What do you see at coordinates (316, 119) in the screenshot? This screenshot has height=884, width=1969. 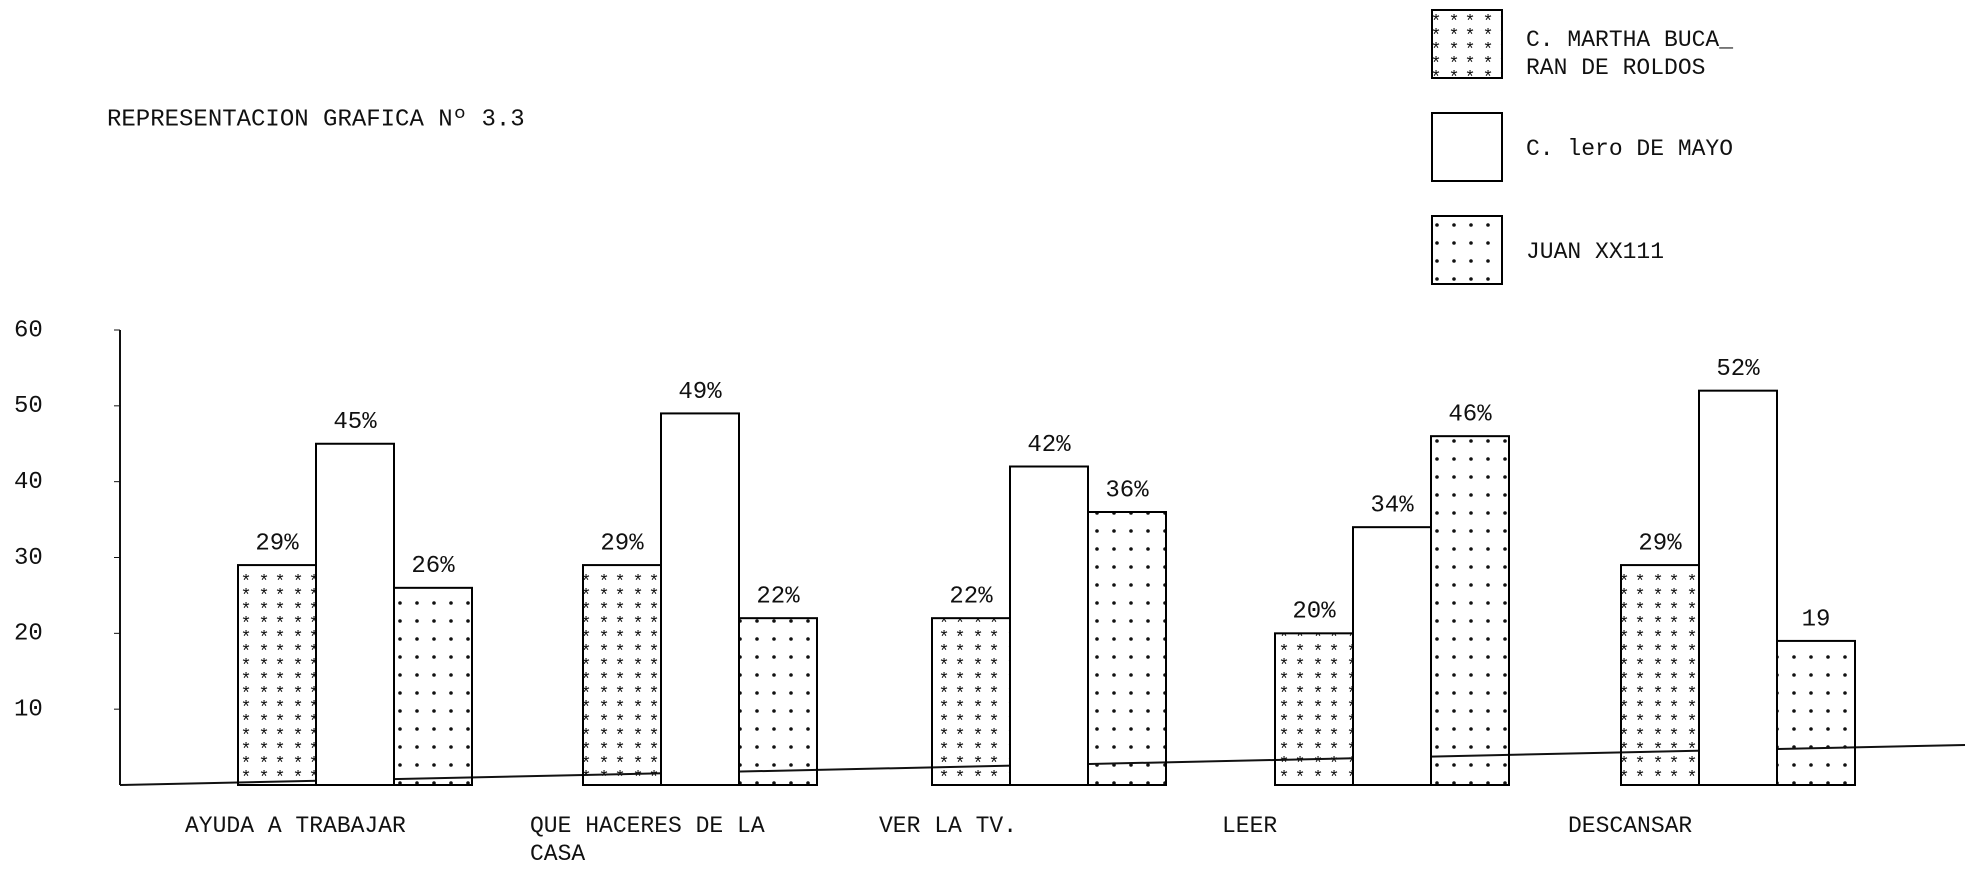 I see `chart-title: REPRESENTACION GRAFICA Nº 3.3` at bounding box center [316, 119].